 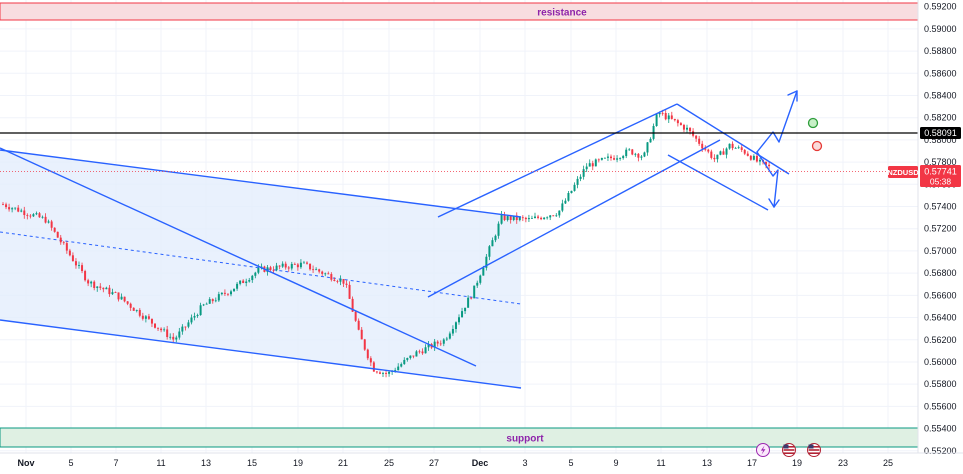 What do you see at coordinates (557, 160) in the screenshot?
I see `rising-channel-upper-line` at bounding box center [557, 160].